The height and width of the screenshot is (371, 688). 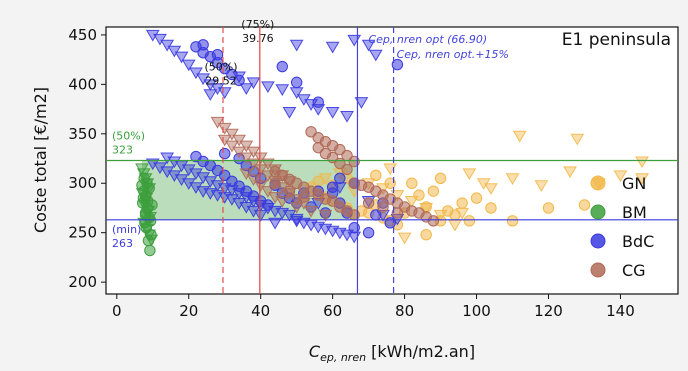 I want to click on legend-label-bdc: BdC, so click(x=638, y=241).